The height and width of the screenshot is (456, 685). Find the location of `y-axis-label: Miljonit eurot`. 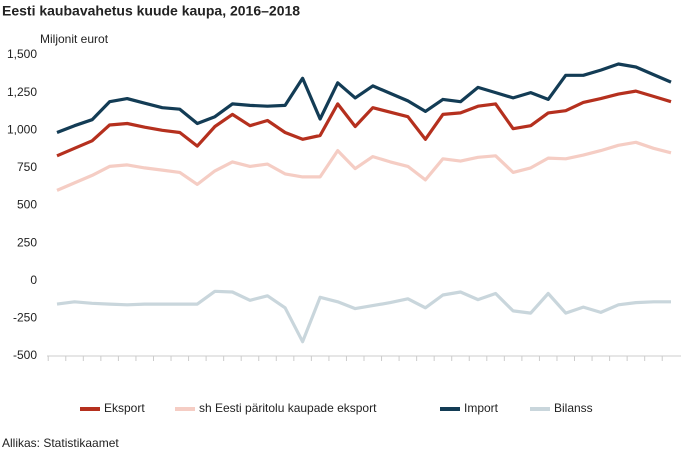

y-axis-label: Miljonit eurot is located at coordinates (74, 39).